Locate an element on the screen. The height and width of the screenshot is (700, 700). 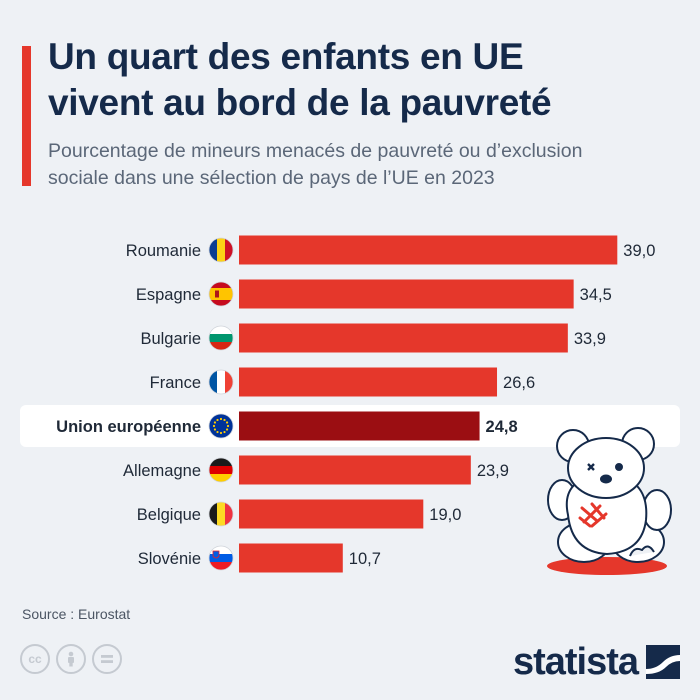
category-label: Bulgarie is located at coordinates (170, 339).